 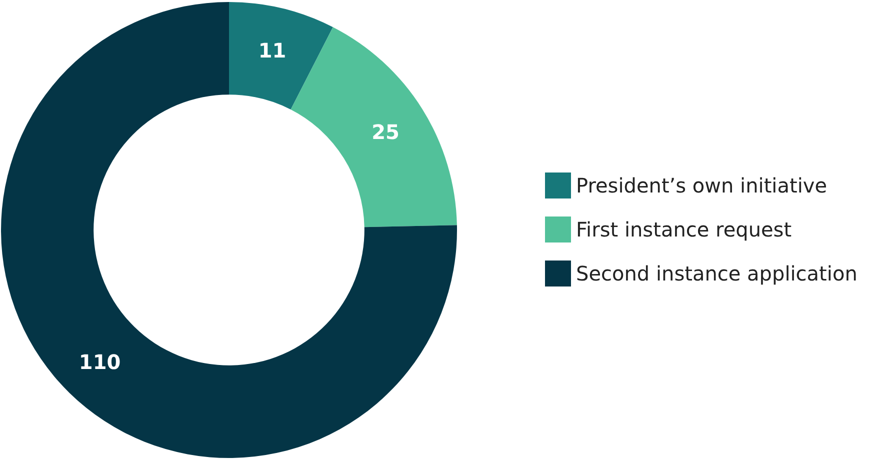 What do you see at coordinates (684, 230) in the screenshot?
I see `legend-label: First instance request` at bounding box center [684, 230].